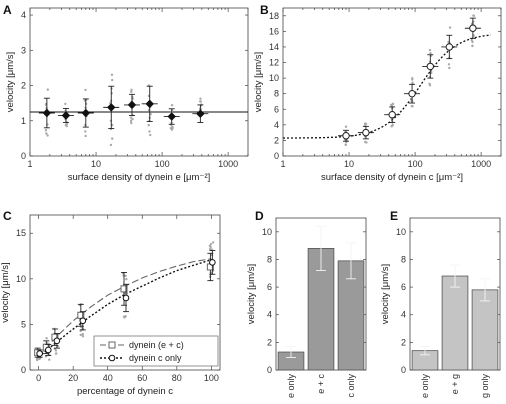  What do you see at coordinates (269, 315) in the screenshot?
I see `panel-d-ytick-label: 4` at bounding box center [269, 315].